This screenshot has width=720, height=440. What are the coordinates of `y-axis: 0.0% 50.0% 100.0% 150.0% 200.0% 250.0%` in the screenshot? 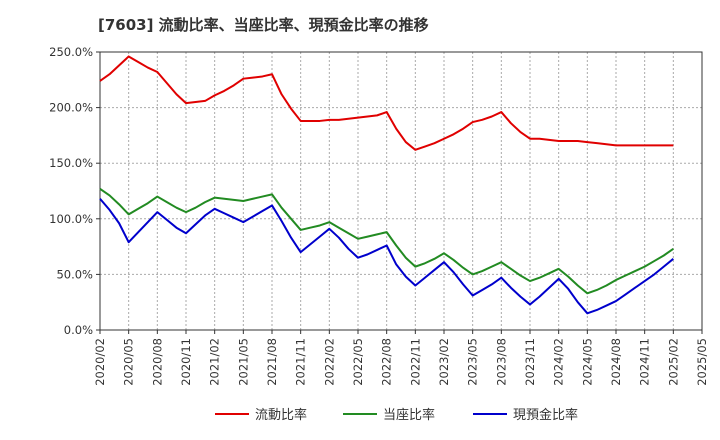 It's located at (74, 191).